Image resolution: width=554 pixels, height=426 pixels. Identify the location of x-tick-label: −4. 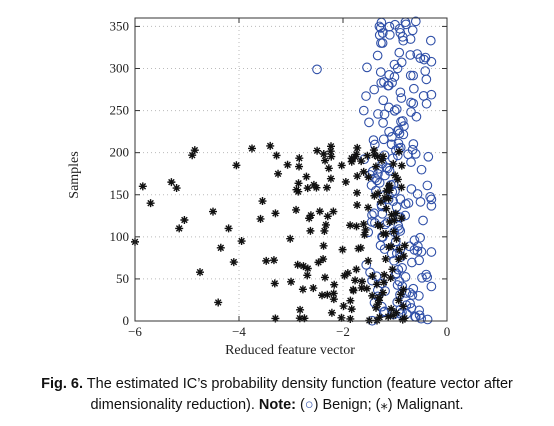
(239, 331).